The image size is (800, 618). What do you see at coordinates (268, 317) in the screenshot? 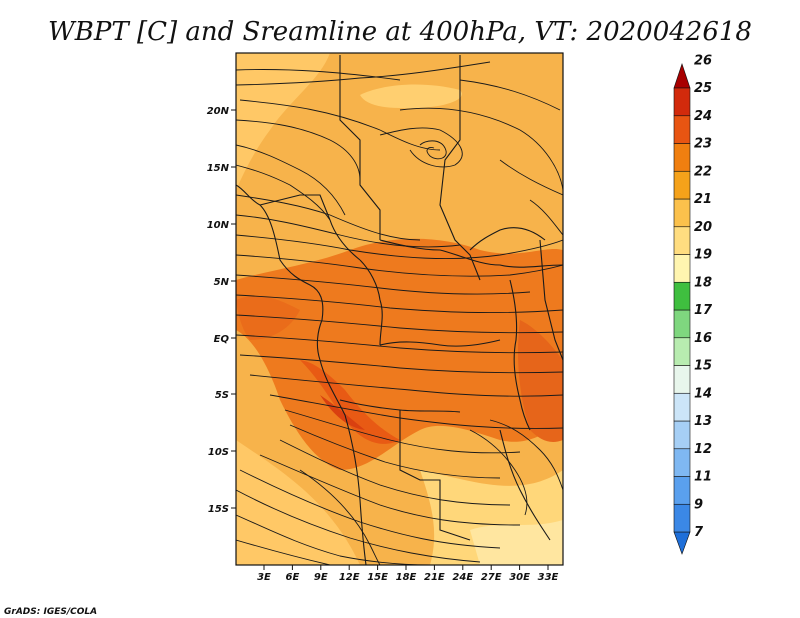
I see `wbpt-hot-spot-gulf` at bounding box center [268, 317].